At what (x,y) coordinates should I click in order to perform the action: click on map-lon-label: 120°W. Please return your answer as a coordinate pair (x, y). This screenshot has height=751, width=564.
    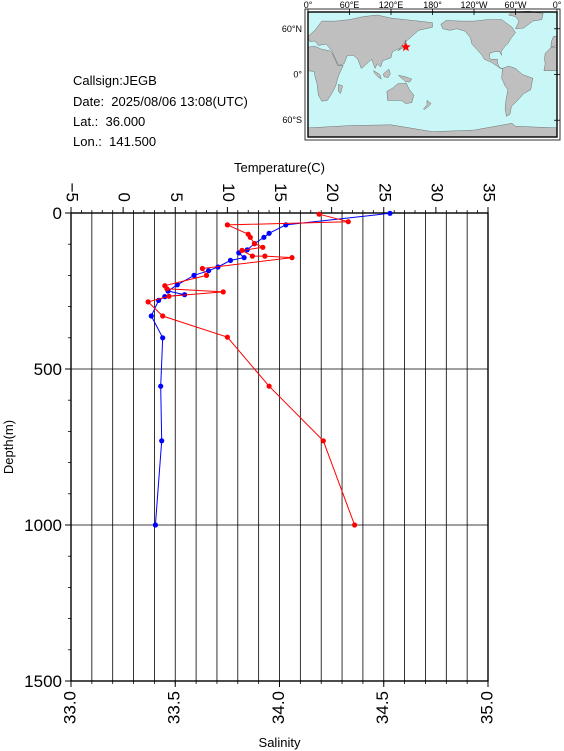
    Looking at the image, I should click on (474, 5).